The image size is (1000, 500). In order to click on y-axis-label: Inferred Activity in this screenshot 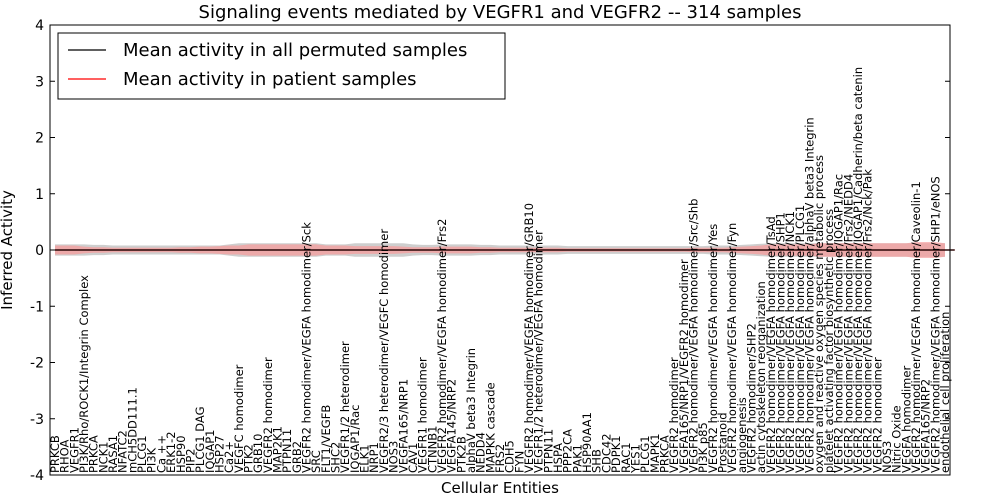, I will do `click(8, 250)`.